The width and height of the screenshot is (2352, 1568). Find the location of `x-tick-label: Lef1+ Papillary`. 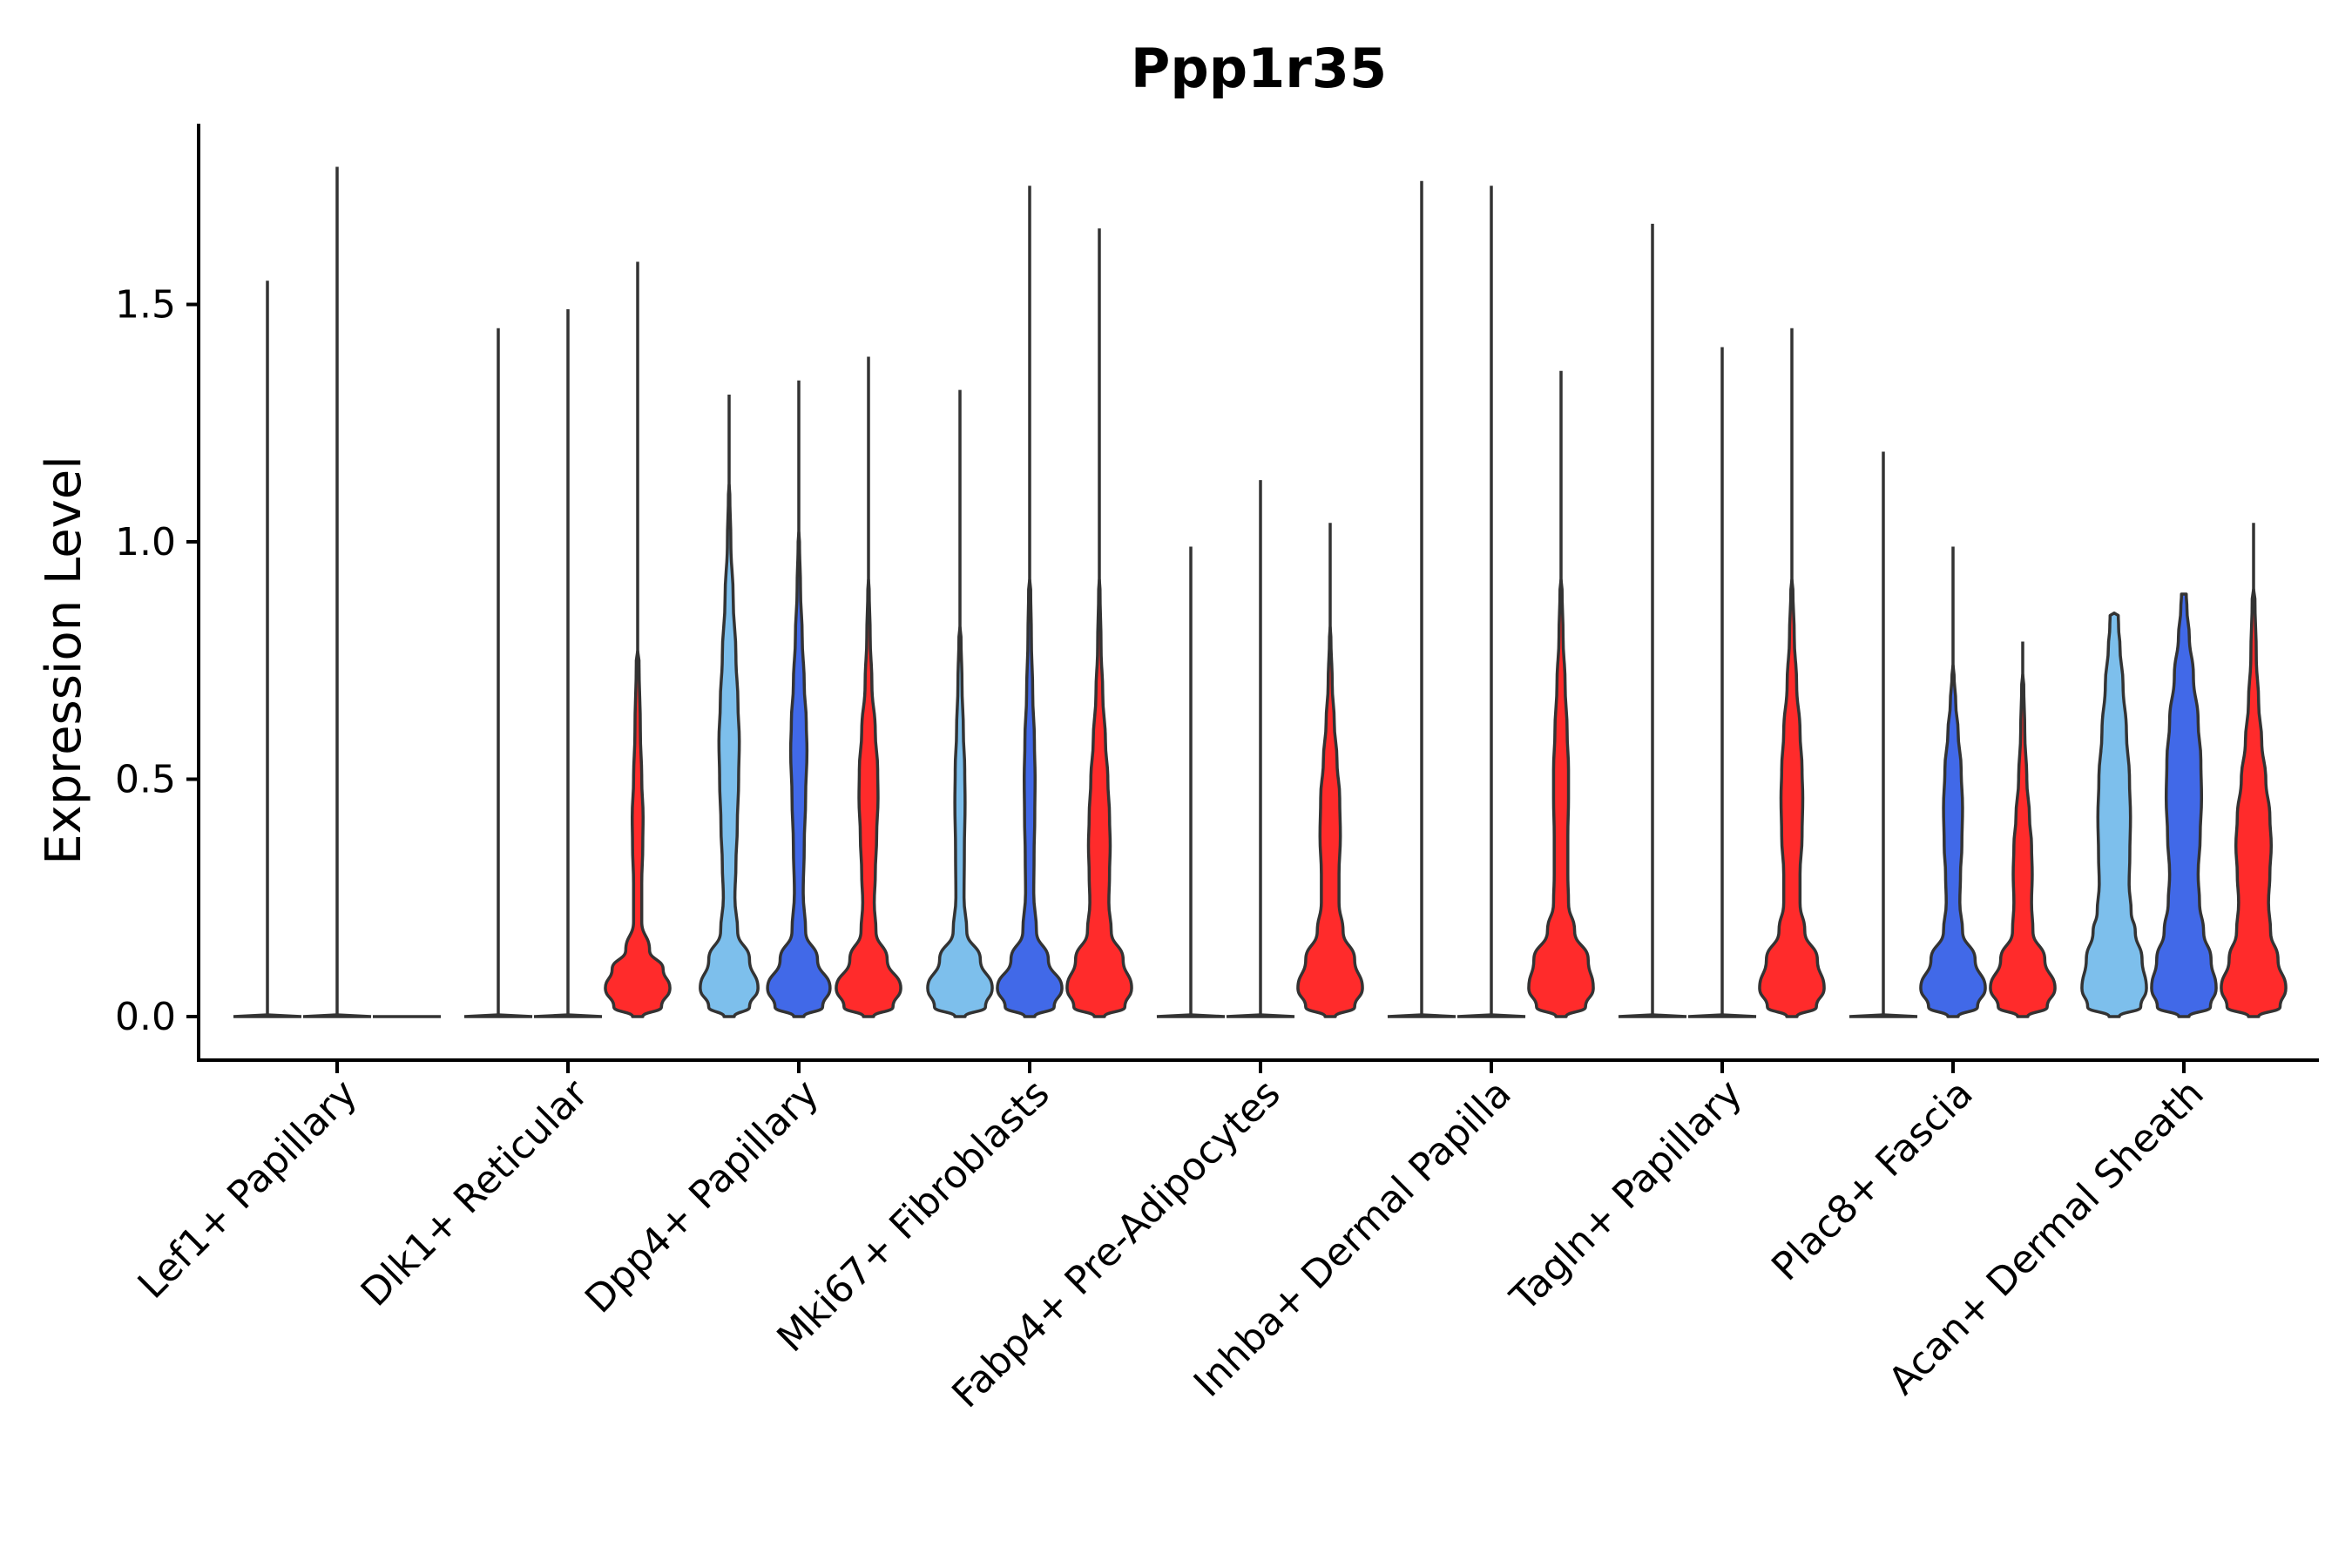

x-tick-label: Lef1+ Papillary is located at coordinates (248, 1189).